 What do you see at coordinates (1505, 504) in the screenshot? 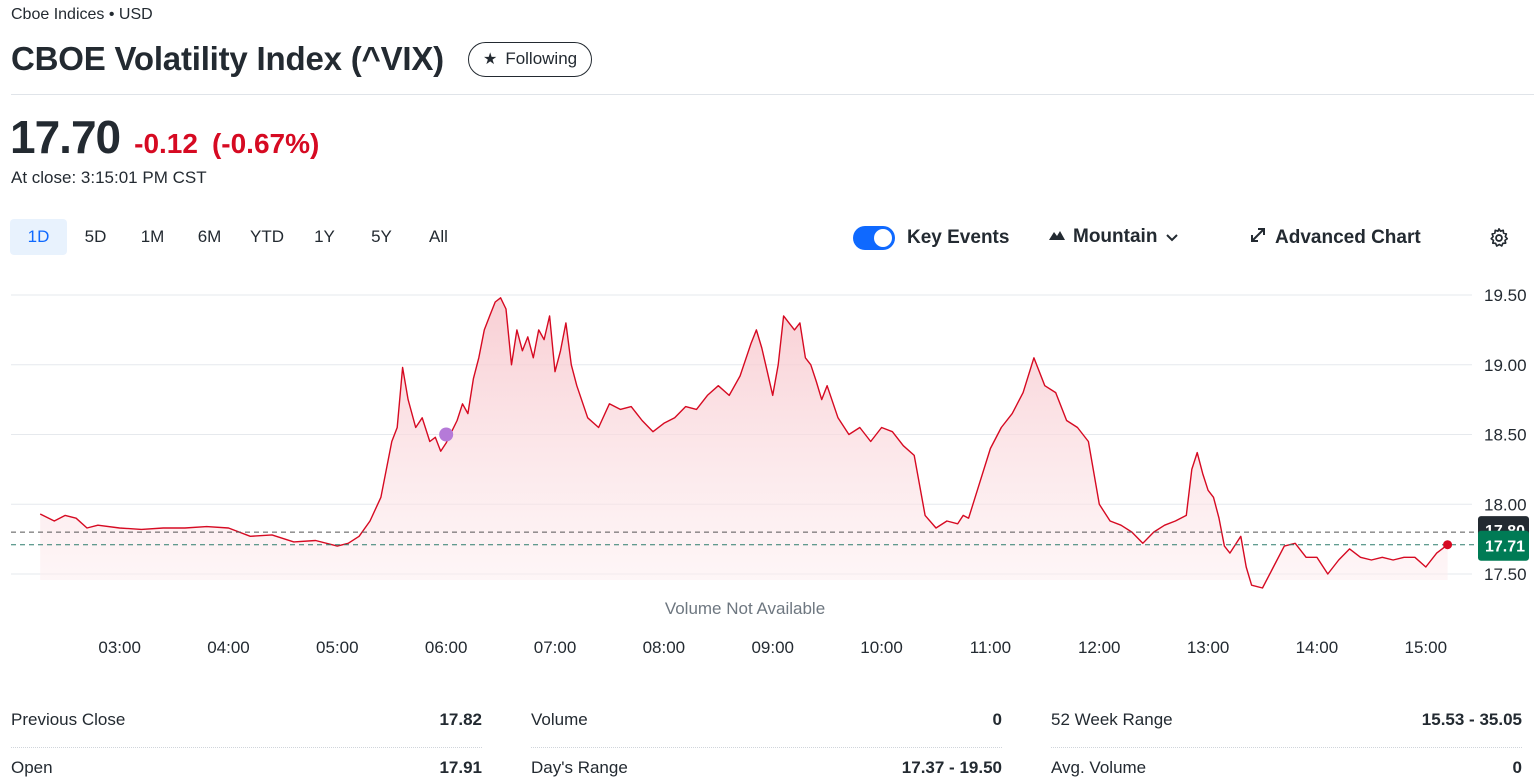
I see `y-tick-label: 18.00` at bounding box center [1505, 504].